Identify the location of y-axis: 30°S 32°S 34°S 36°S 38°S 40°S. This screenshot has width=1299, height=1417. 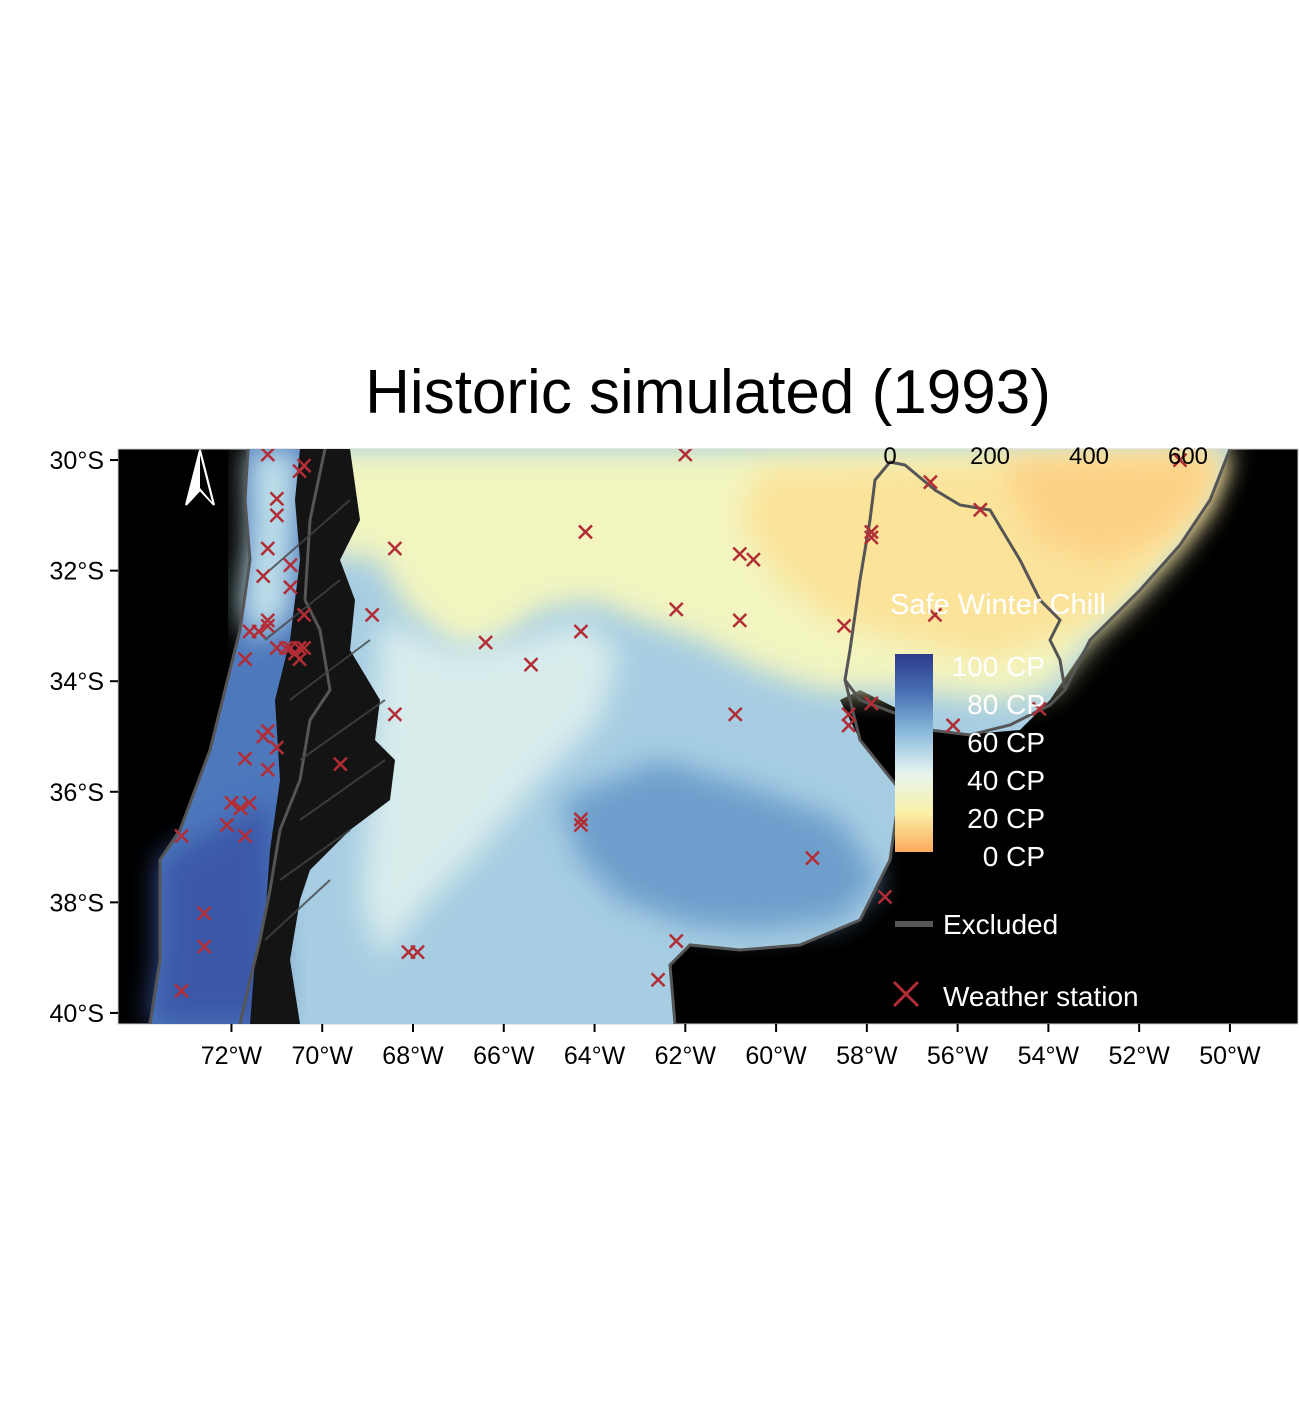
(84, 737).